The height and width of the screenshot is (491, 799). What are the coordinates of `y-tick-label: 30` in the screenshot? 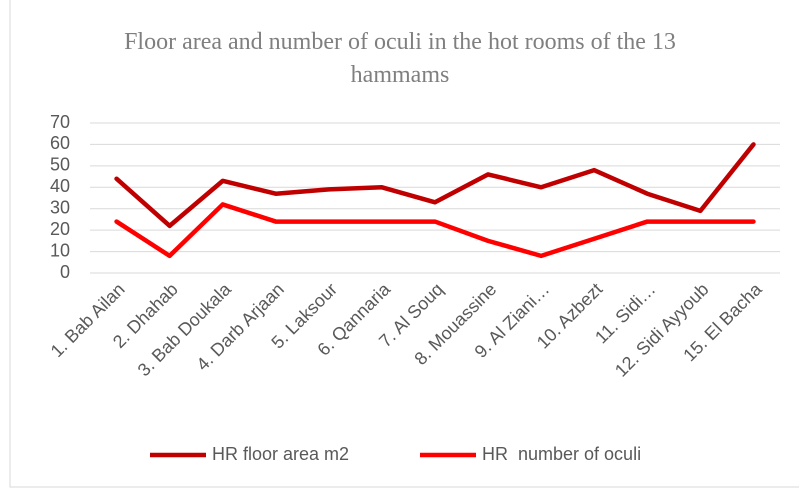 It's located at (60, 207).